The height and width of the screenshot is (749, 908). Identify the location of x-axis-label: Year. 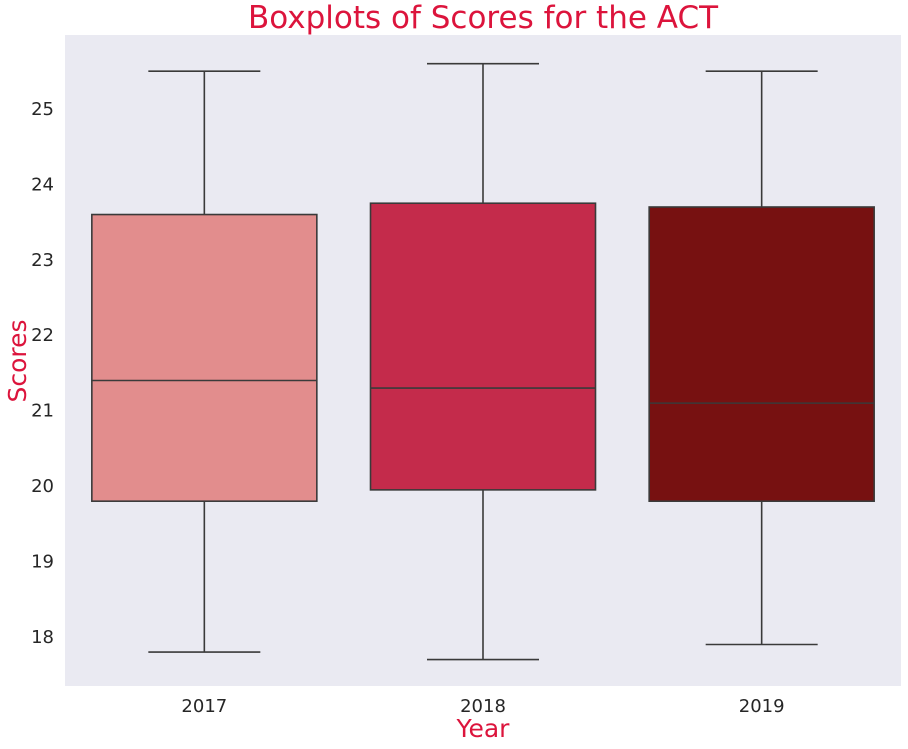
(483, 728).